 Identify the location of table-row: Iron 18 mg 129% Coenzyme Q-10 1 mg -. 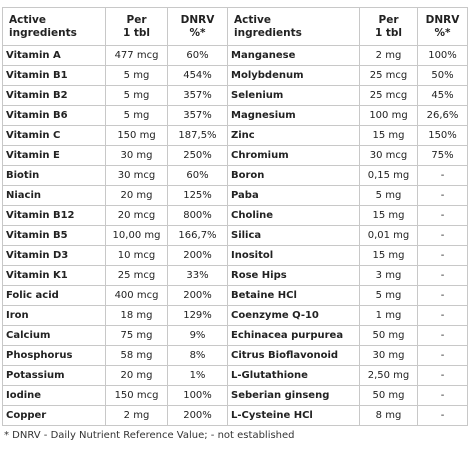
(235, 315).